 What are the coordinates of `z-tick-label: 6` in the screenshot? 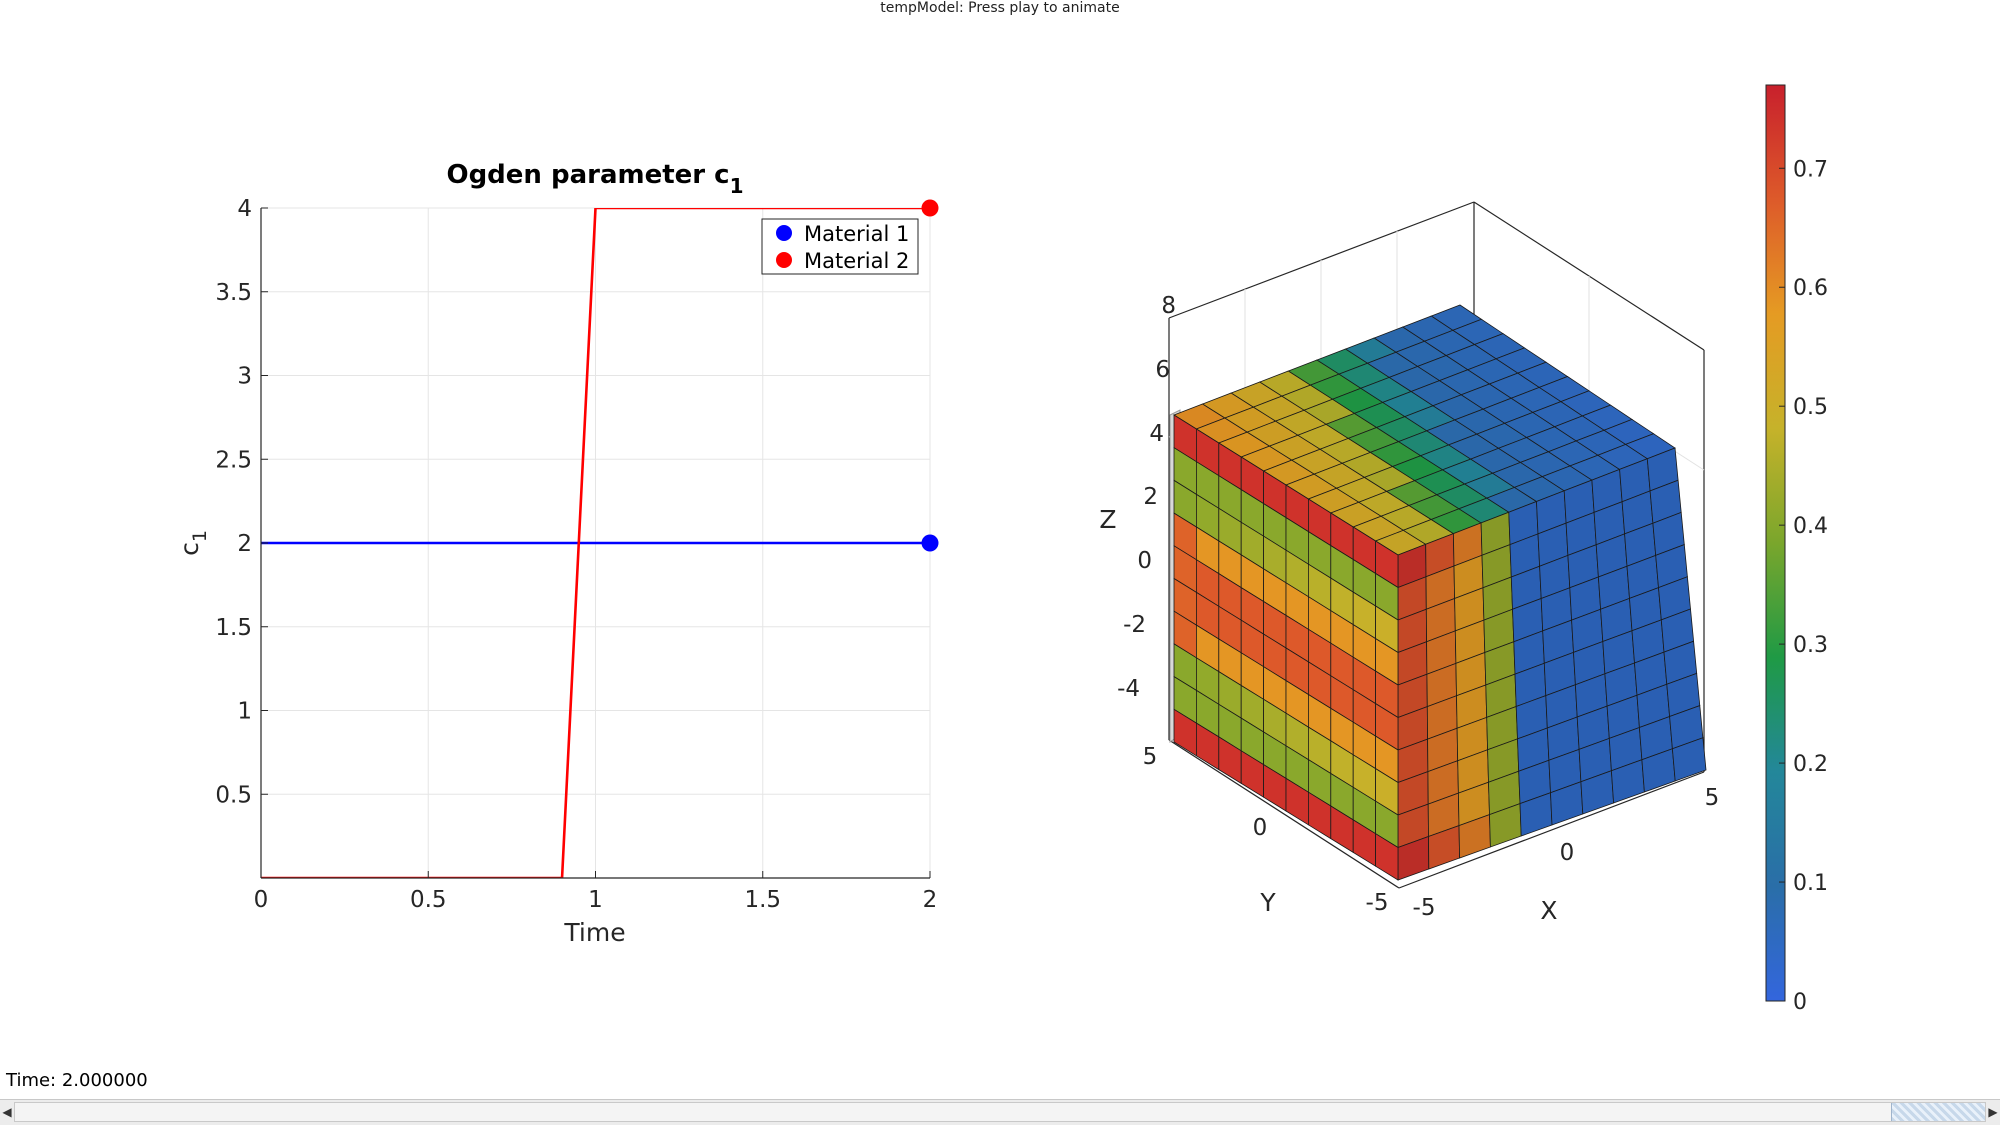 It's located at (1162, 370).